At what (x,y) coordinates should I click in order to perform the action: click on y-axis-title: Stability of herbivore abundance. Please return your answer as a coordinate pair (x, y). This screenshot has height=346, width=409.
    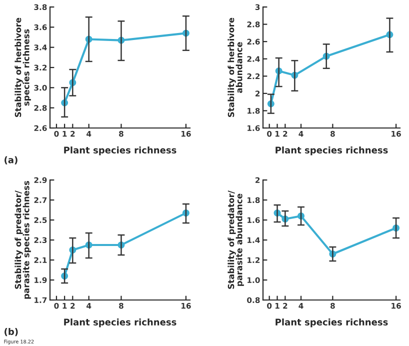
    Looking at the image, I should click on (235, 67).